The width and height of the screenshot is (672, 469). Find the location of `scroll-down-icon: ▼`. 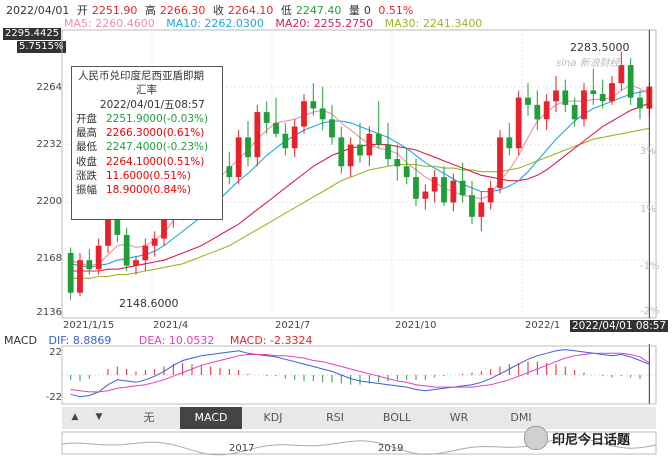

scroll-down-icon: ▼ is located at coordinates (99, 417).